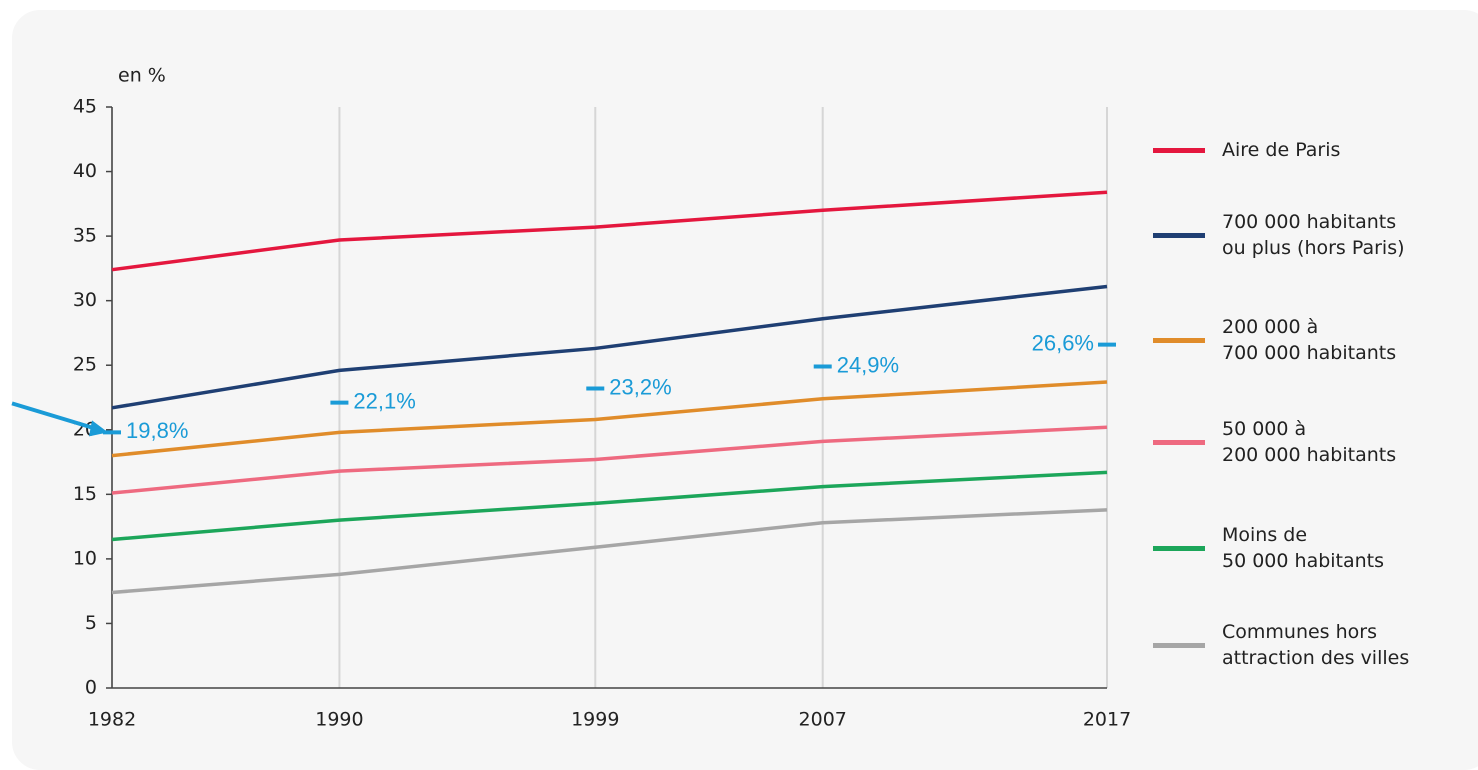  I want to click on annotation-label: 24,9%, so click(868, 364).